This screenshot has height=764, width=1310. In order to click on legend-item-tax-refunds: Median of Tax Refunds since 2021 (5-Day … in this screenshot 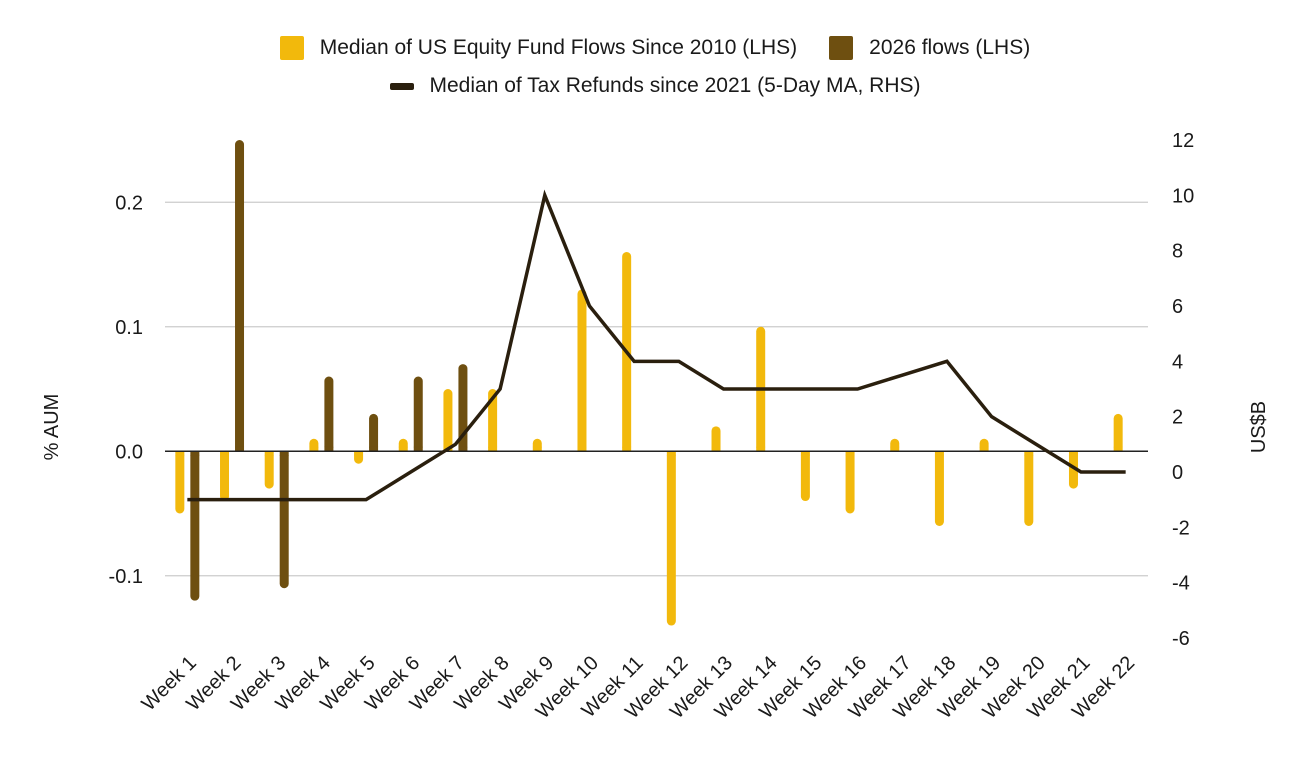, I will do `click(655, 86)`.